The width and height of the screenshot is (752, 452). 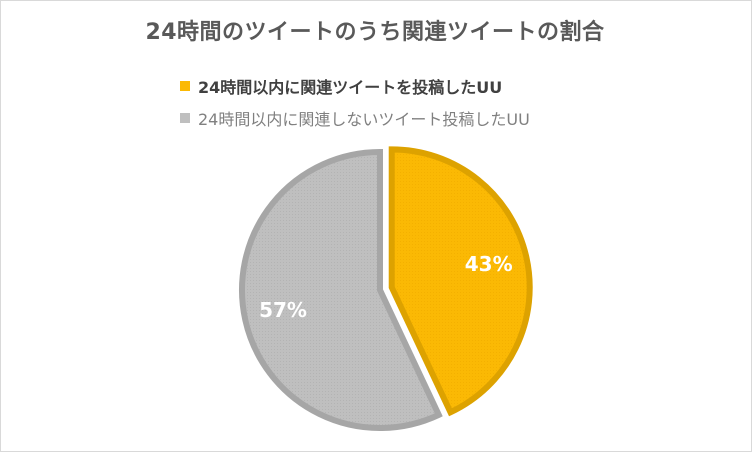 What do you see at coordinates (364, 119) in the screenshot?
I see `legend-label-unrelated: 24時間以内に関連しないツイート投稿したUU` at bounding box center [364, 119].